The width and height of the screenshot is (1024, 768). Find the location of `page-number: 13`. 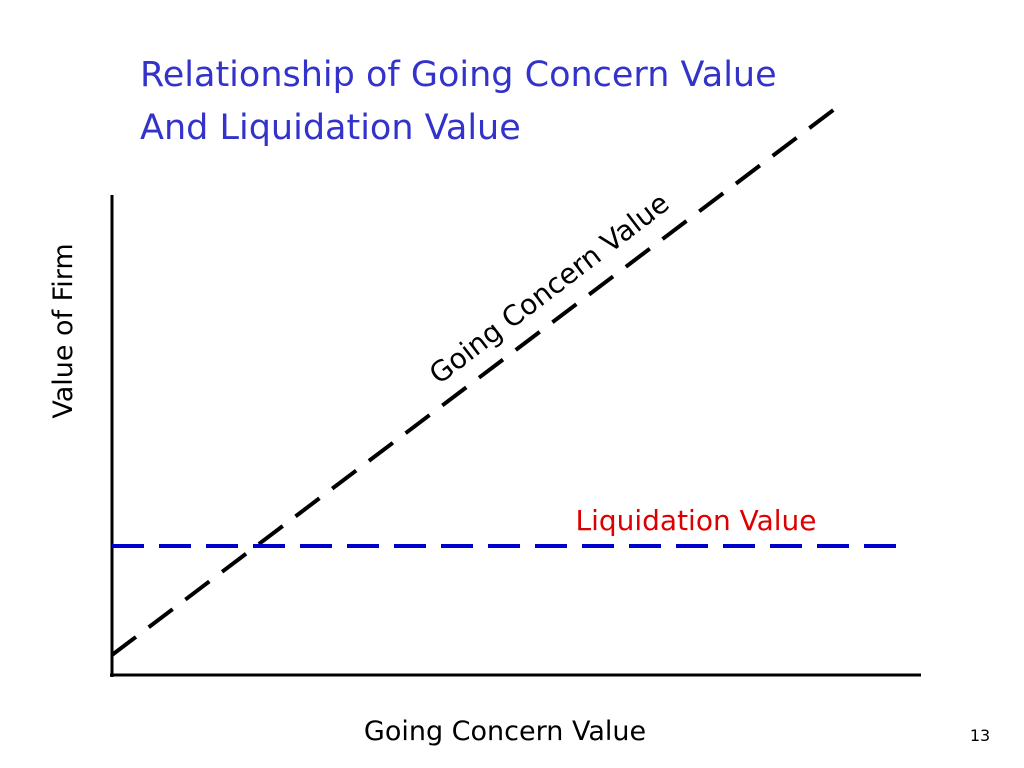

page-number: 13 is located at coordinates (980, 735).